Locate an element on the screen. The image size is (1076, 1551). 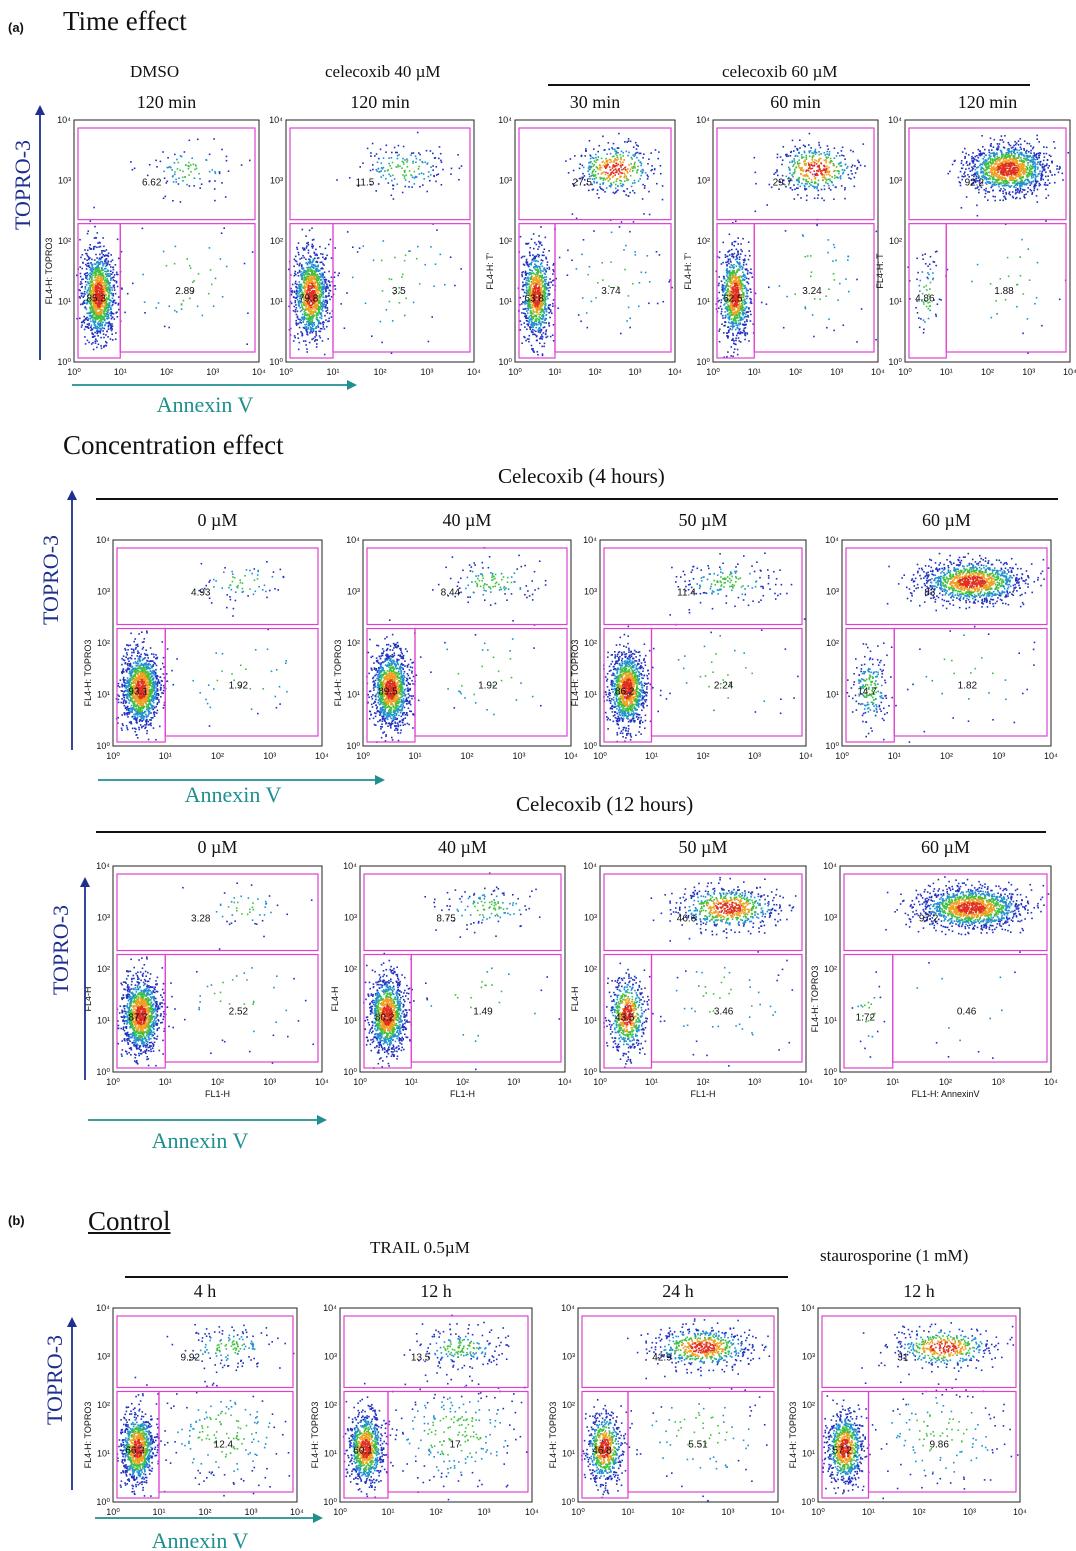
pct-early: 3.5 is located at coordinates (399, 291).